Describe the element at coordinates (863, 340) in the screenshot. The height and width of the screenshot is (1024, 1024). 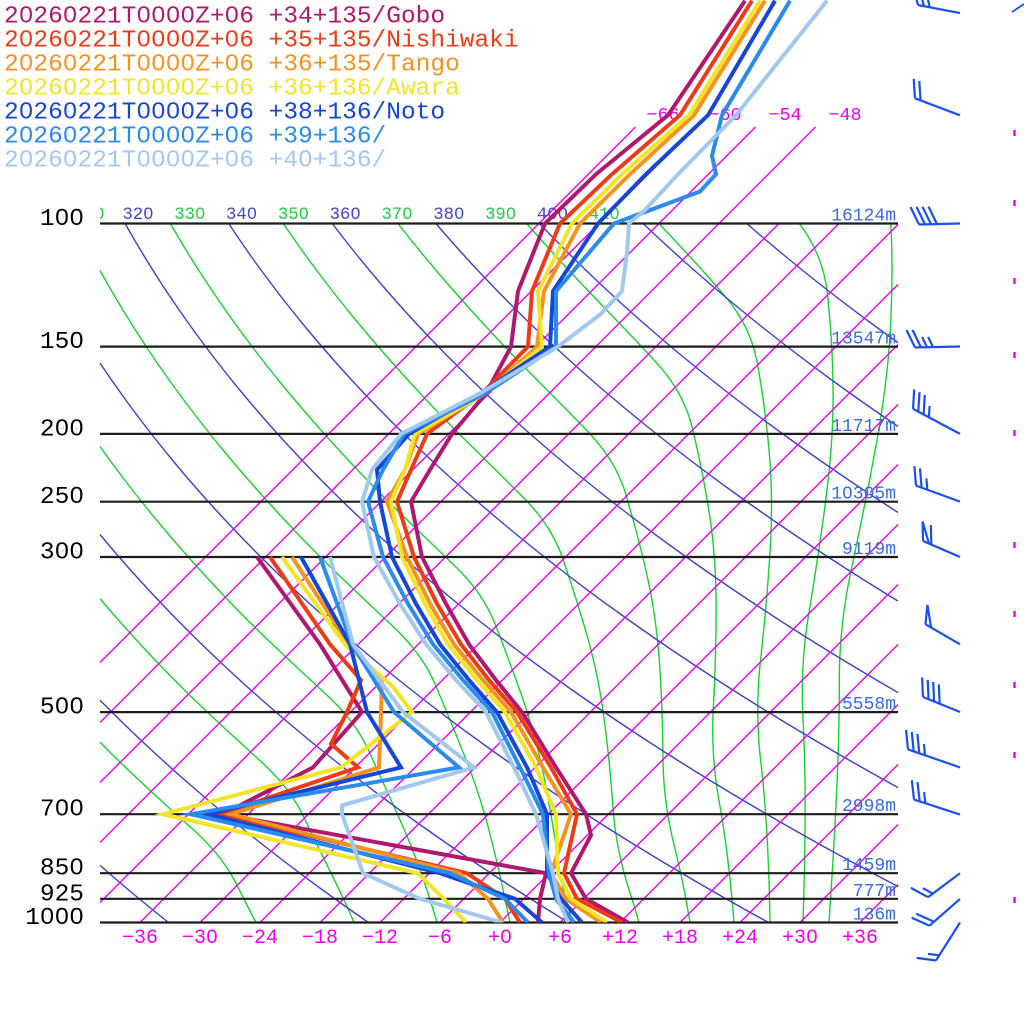
I see `svg-text: 13547m` at that location.